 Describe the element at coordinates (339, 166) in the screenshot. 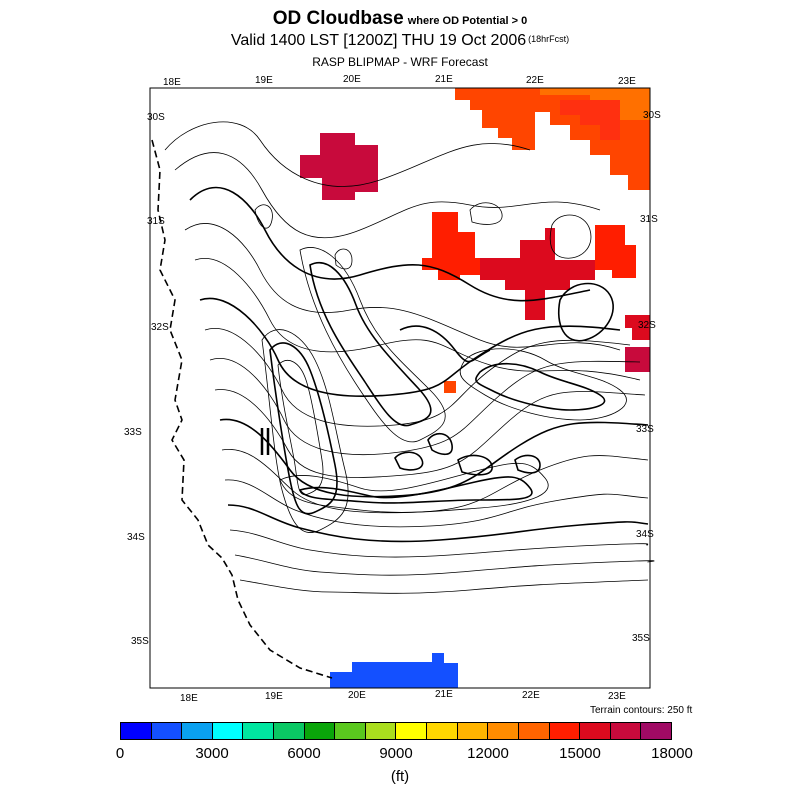

I see `cloudbase-region-crimson-north` at that location.